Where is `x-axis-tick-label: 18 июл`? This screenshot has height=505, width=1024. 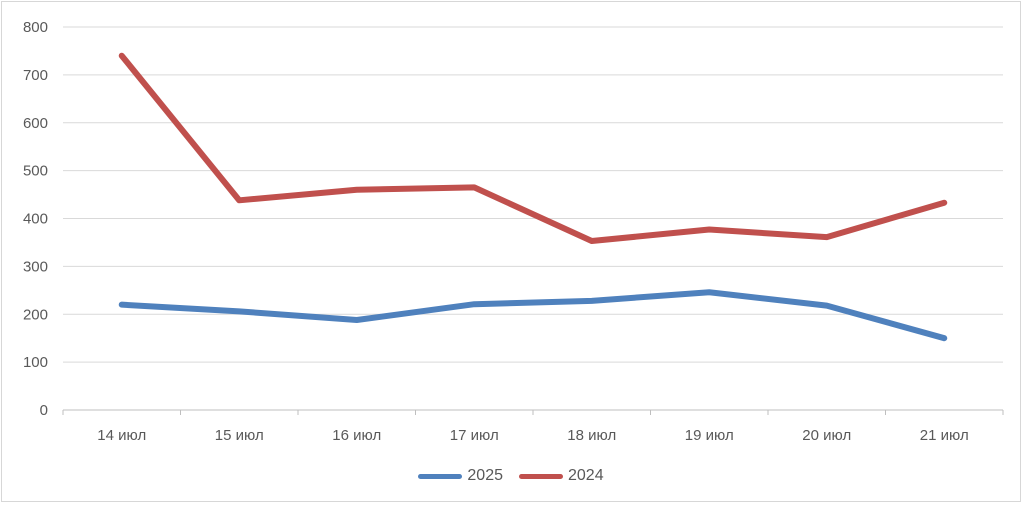 x-axis-tick-label: 18 июл is located at coordinates (591, 435).